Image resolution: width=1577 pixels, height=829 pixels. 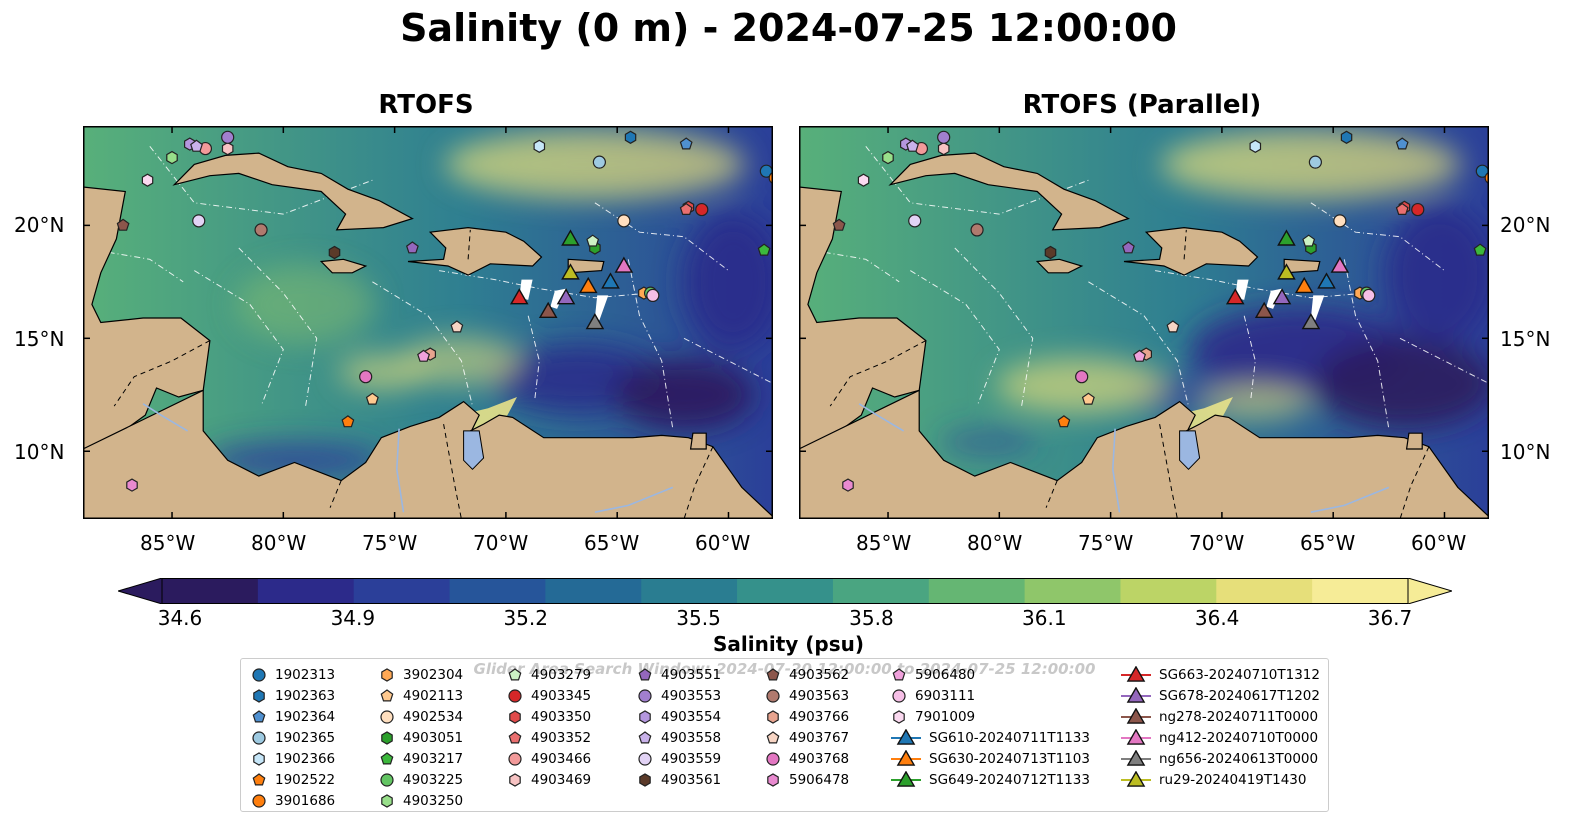 What do you see at coordinates (1437, 275) in the screenshot?
I see `salinity-patch` at bounding box center [1437, 275].